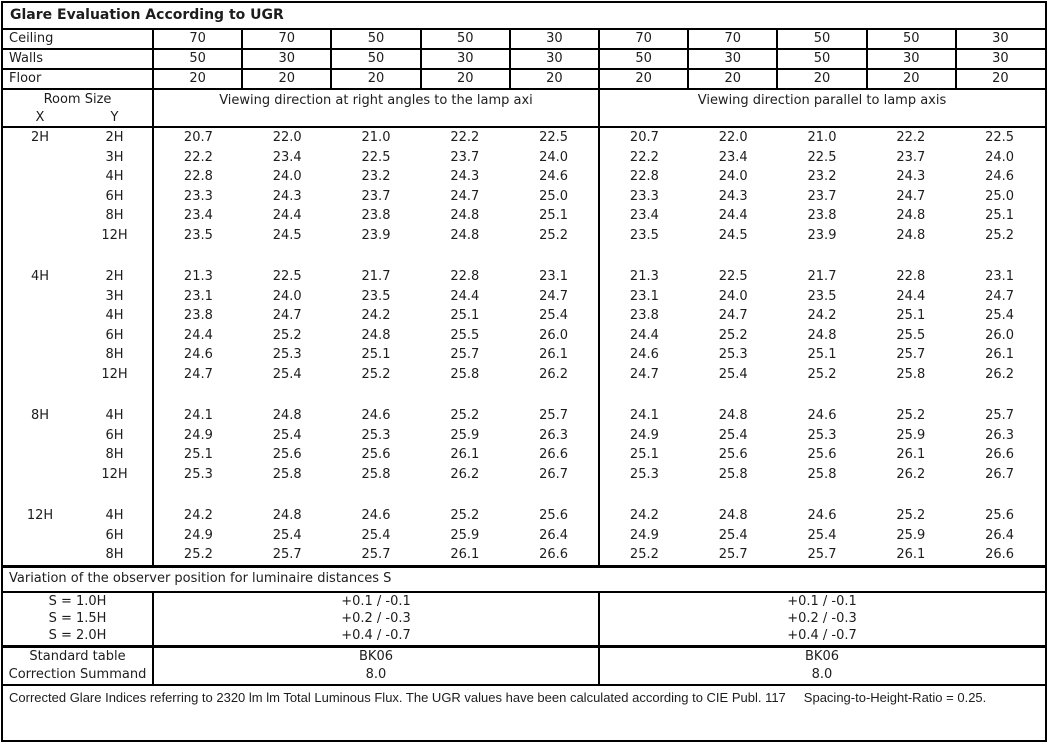 The height and width of the screenshot is (751, 1050). Describe the element at coordinates (821, 316) in the screenshot. I see `ugr-values-half: 23.8 24.7 24.2 25.1 25.4` at that location.